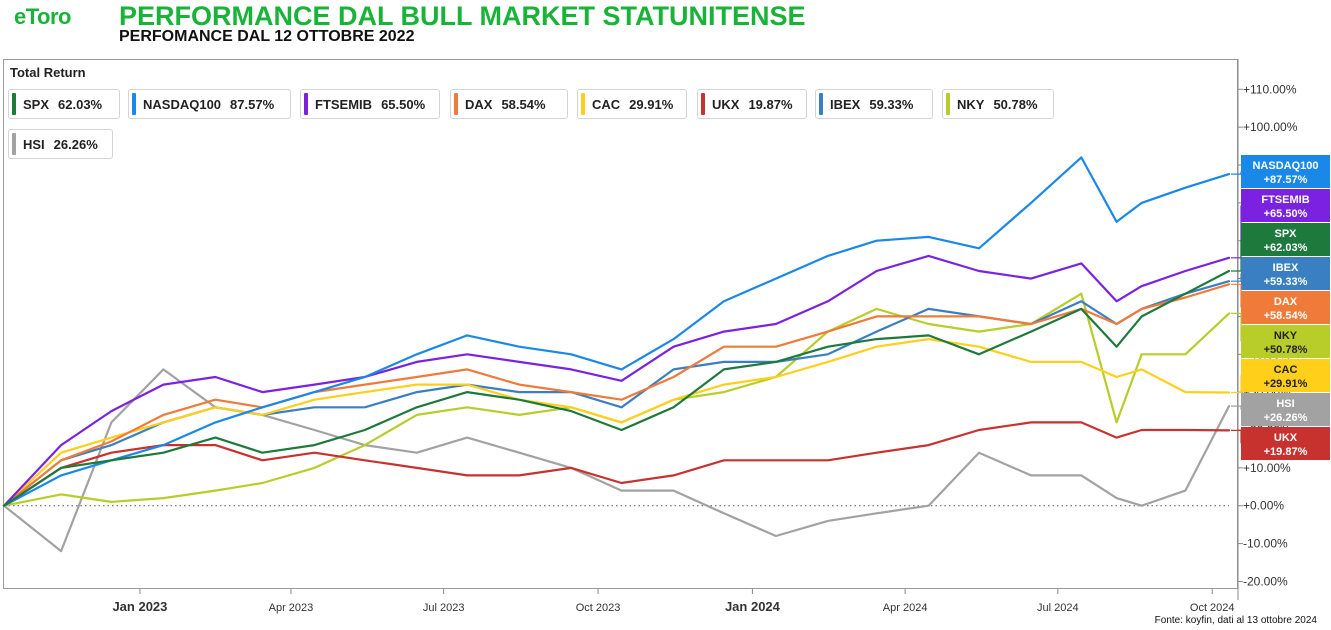  I want to click on x-tick-label: Jul 2024, so click(1058, 608).